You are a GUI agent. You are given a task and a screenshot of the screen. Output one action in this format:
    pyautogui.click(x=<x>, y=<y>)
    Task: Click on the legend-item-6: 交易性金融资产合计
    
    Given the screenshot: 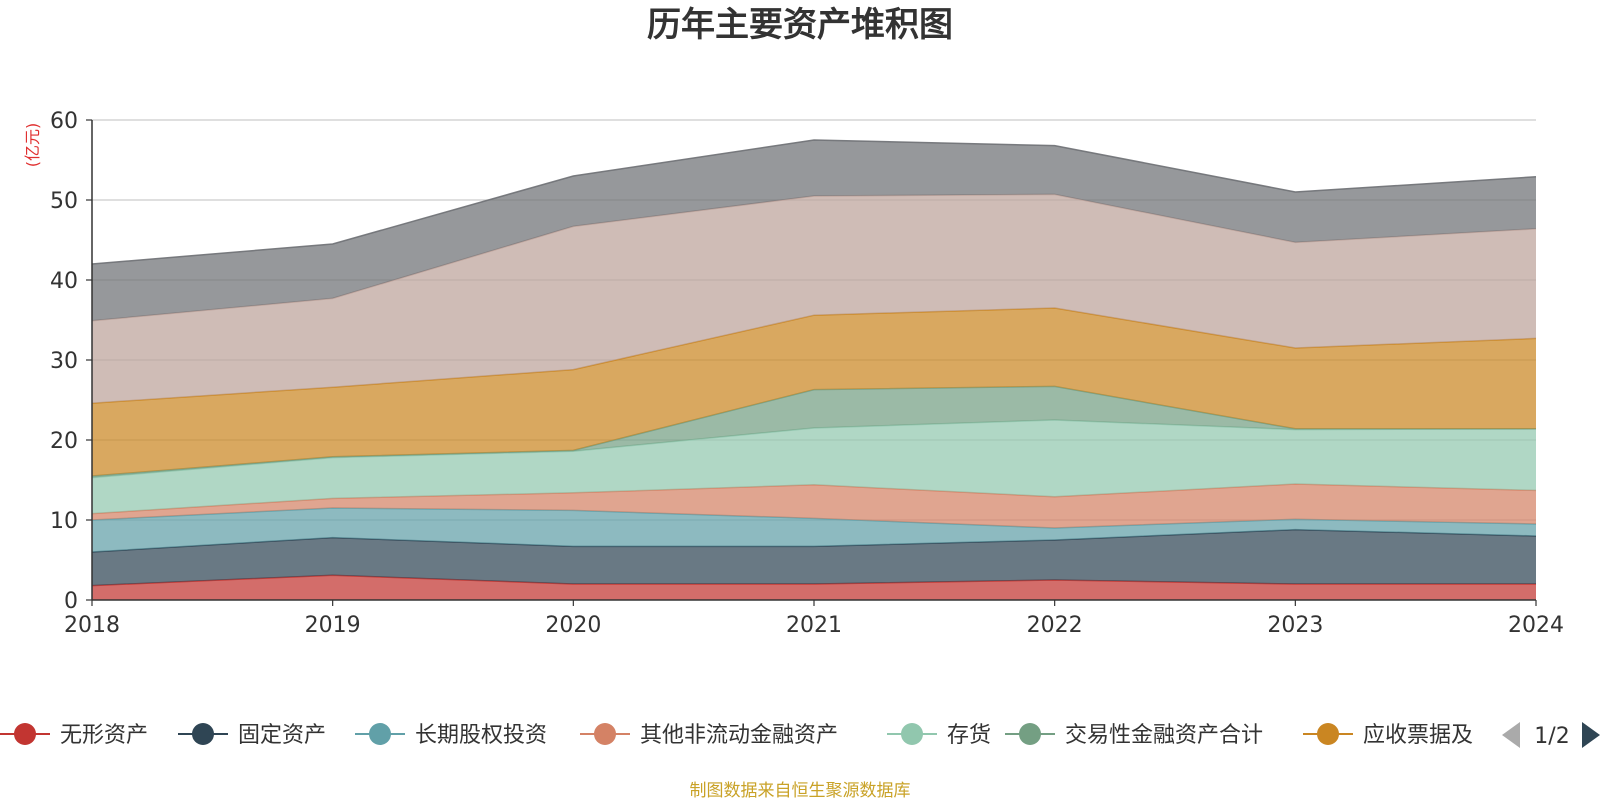 What is the action you would take?
    pyautogui.click(x=1134, y=735)
    